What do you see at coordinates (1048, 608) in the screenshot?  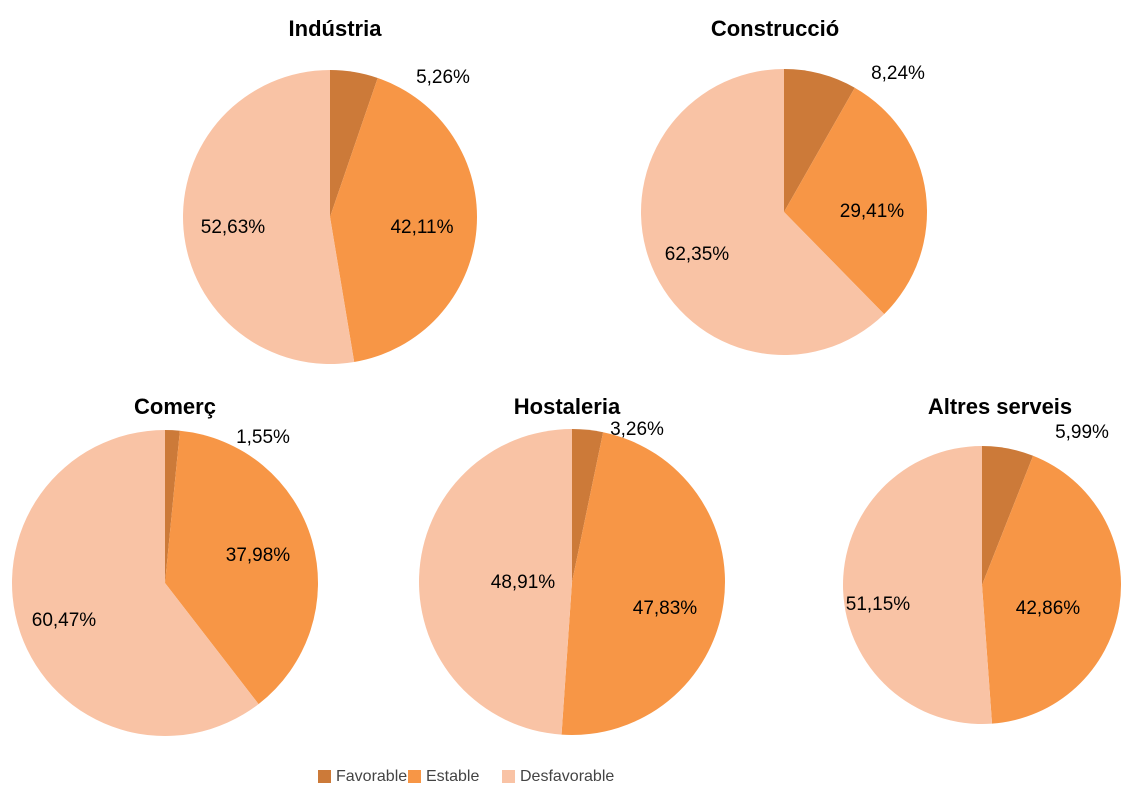 I see `data-label: 42,86%` at bounding box center [1048, 608].